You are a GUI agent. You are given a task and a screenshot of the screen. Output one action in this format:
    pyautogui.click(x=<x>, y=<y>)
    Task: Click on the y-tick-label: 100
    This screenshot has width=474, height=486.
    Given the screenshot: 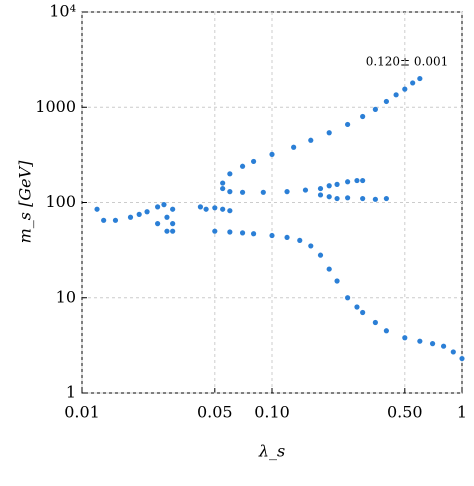 What is the action you would take?
    pyautogui.click(x=60, y=201)
    